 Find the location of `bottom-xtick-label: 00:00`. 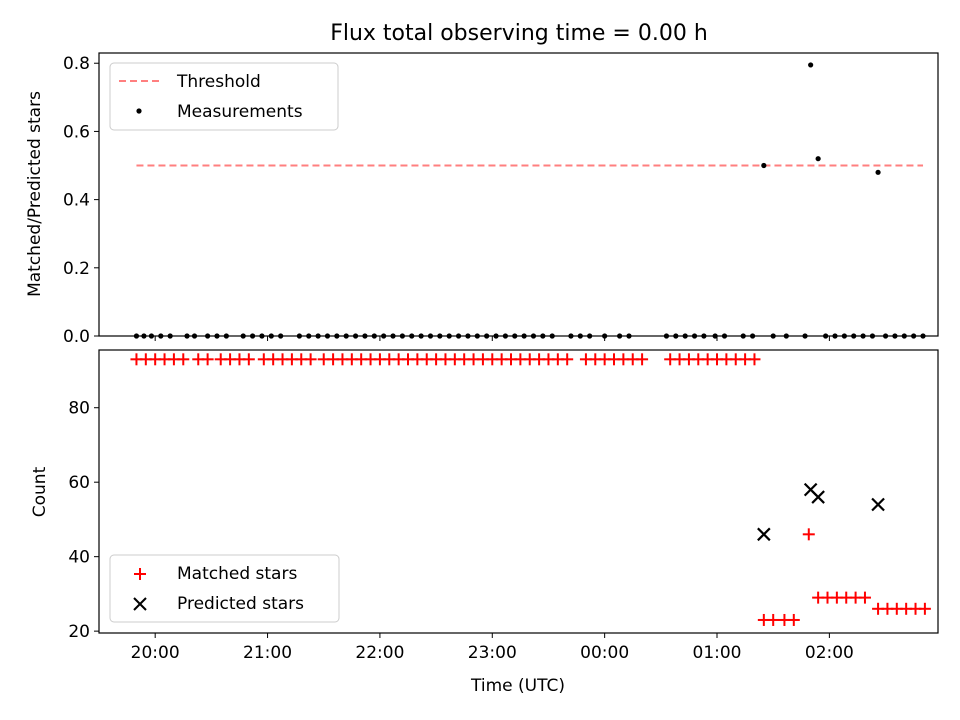

bottom-xtick-label: 00:00 is located at coordinates (604, 653).